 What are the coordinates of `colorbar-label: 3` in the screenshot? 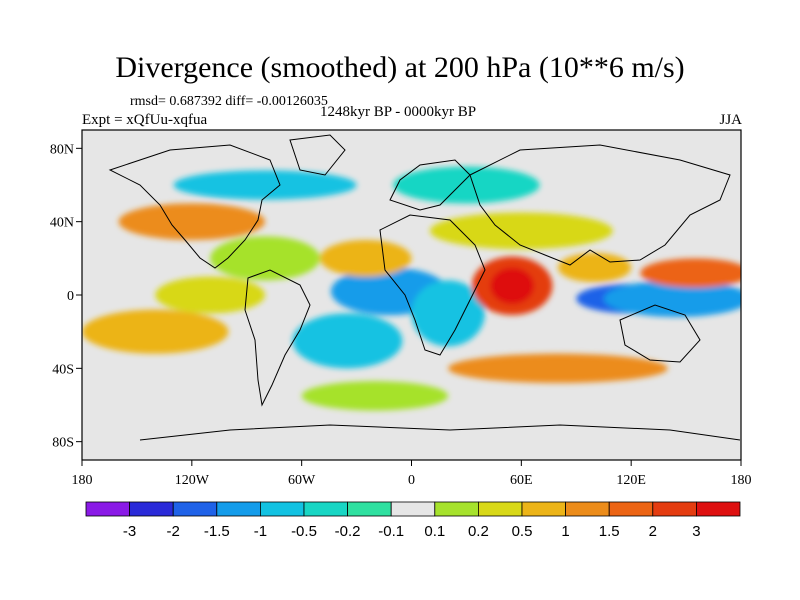 It's located at (696, 531).